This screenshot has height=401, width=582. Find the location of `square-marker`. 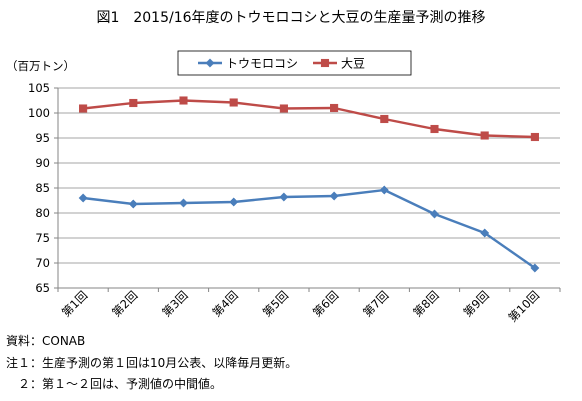

square-marker is located at coordinates (325, 63).